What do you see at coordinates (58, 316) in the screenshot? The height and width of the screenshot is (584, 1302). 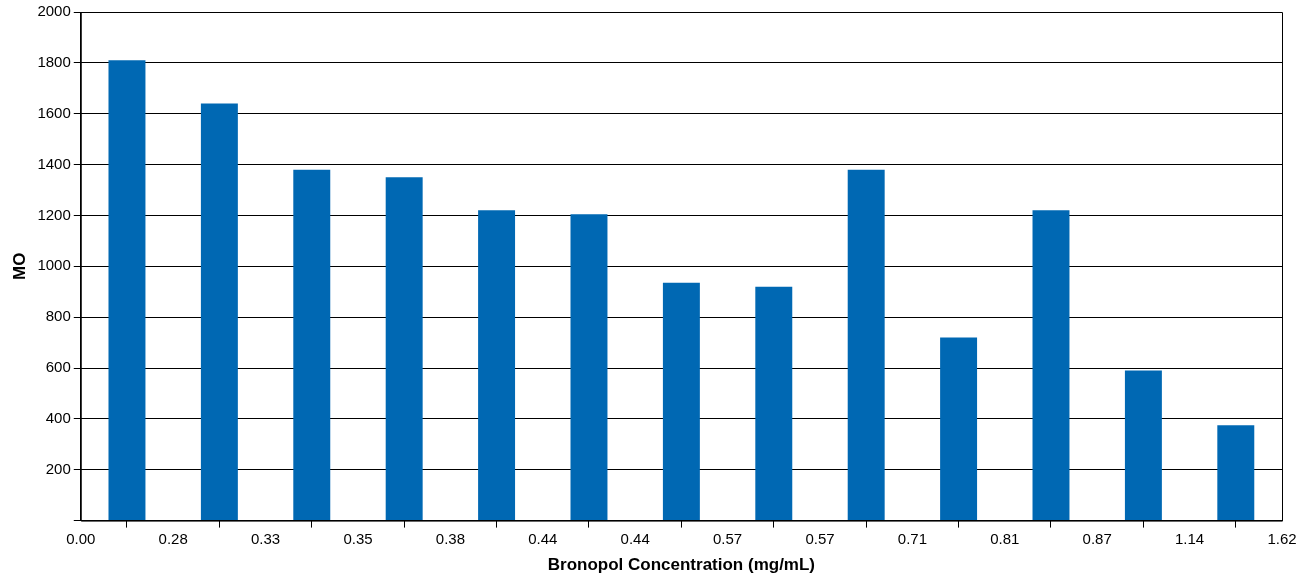 I see `y-tick-label: 800` at bounding box center [58, 316].